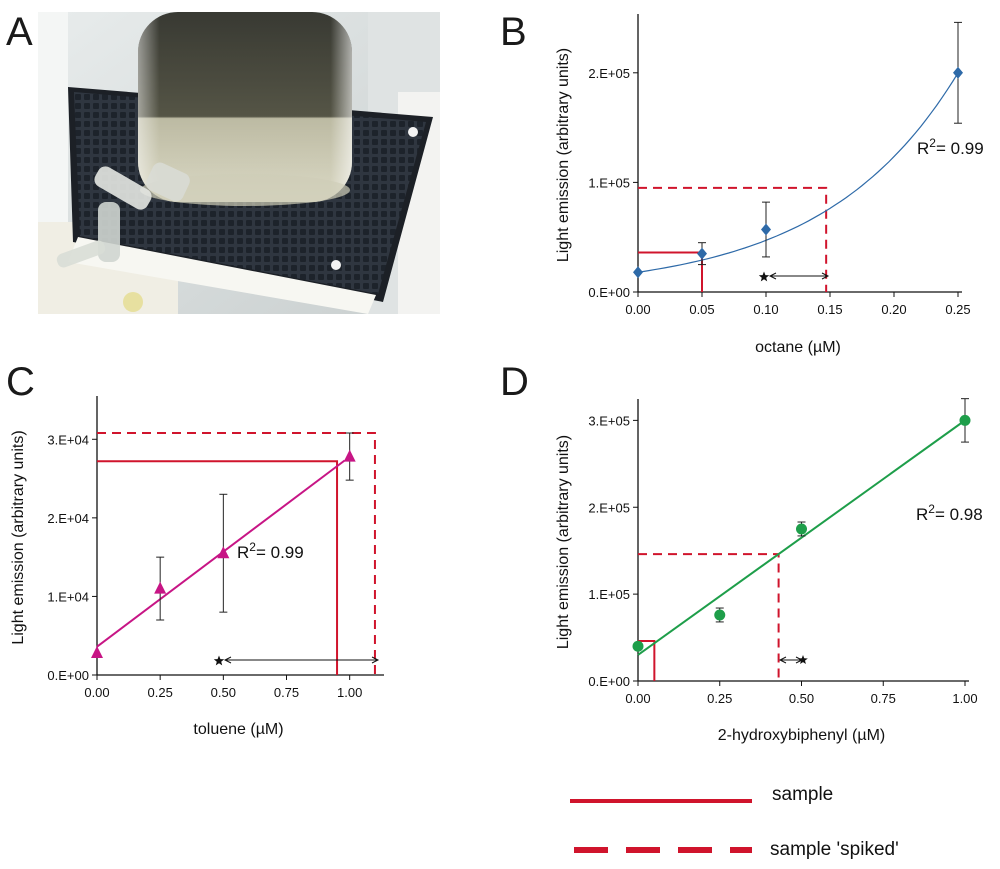 This screenshot has height=869, width=1000. What do you see at coordinates (802, 735) in the screenshot?
I see `x-axis-title: 2-hydroxybiphenyl (µM)` at bounding box center [802, 735].